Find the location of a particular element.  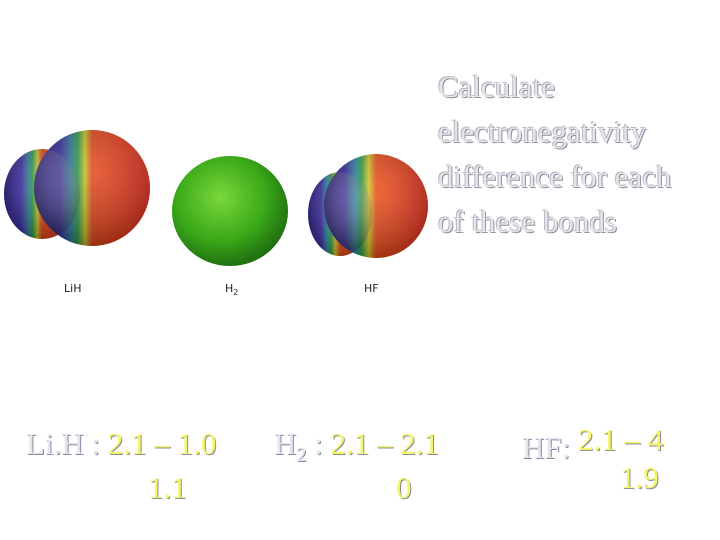

hf-molecule-model is located at coordinates (368, 206).